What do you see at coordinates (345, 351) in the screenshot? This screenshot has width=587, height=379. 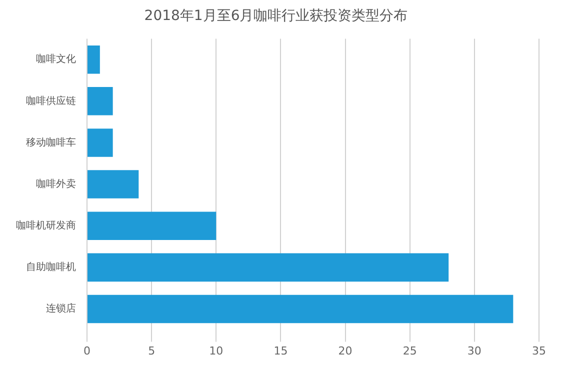 I see `x-tick-label: 20` at bounding box center [345, 351].